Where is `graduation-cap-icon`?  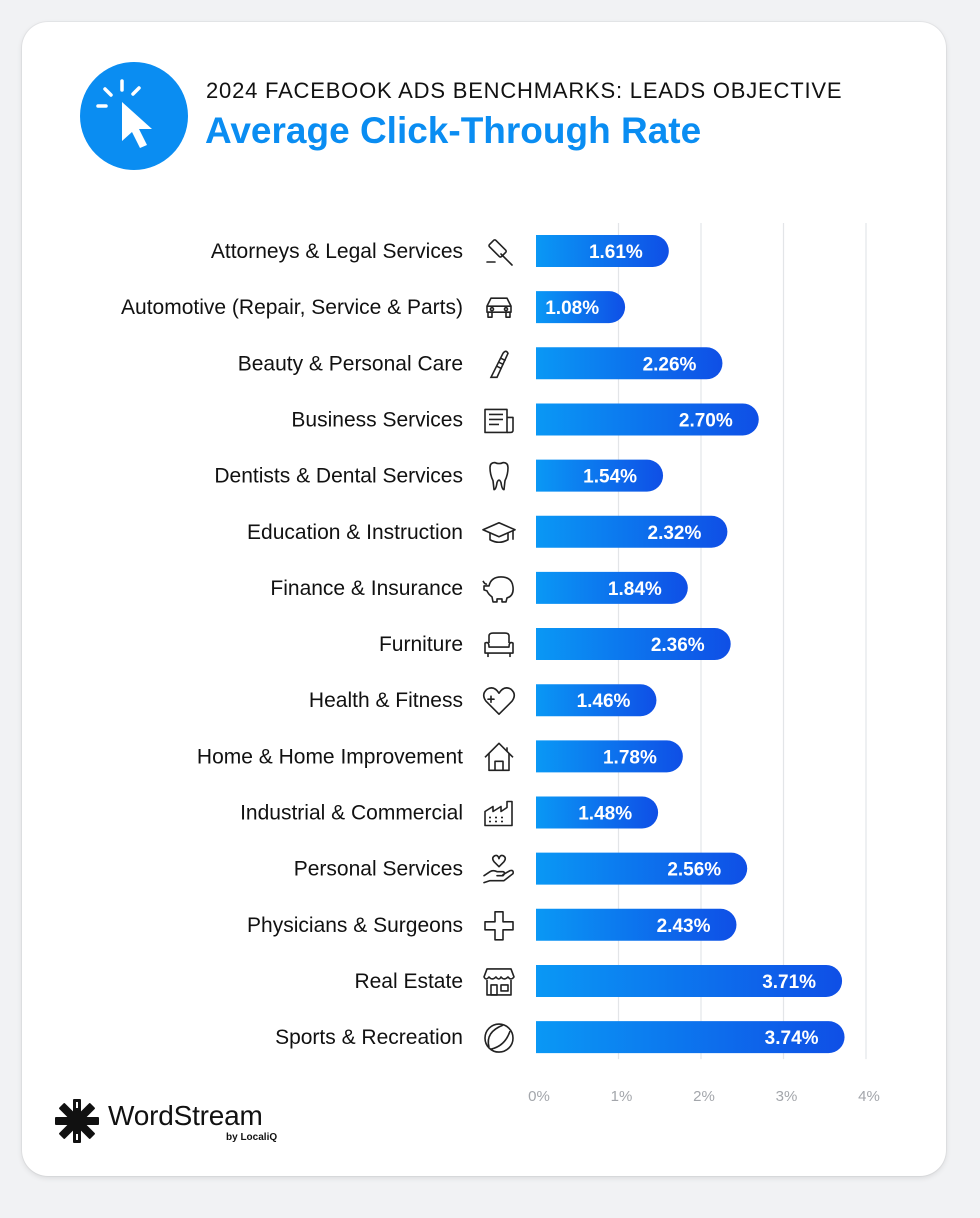 graduation-cap-icon is located at coordinates (499, 532).